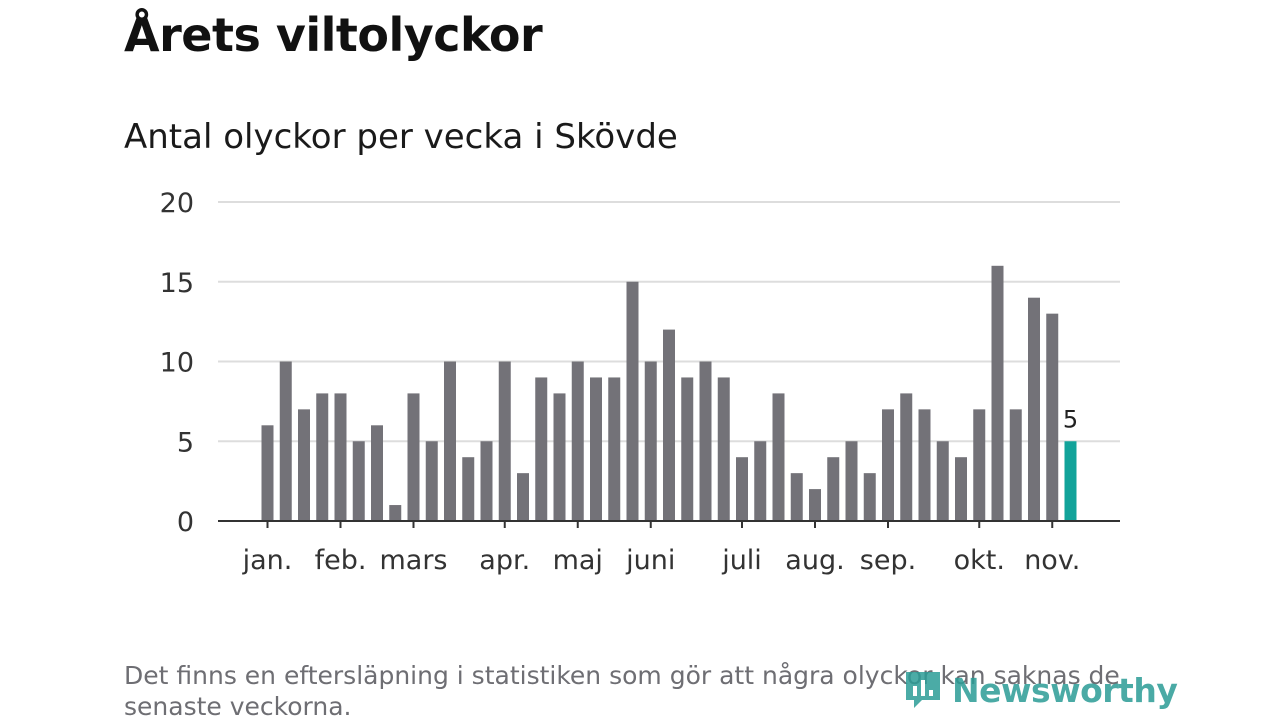  I want to click on x-tick-label: jan., so click(267, 560).